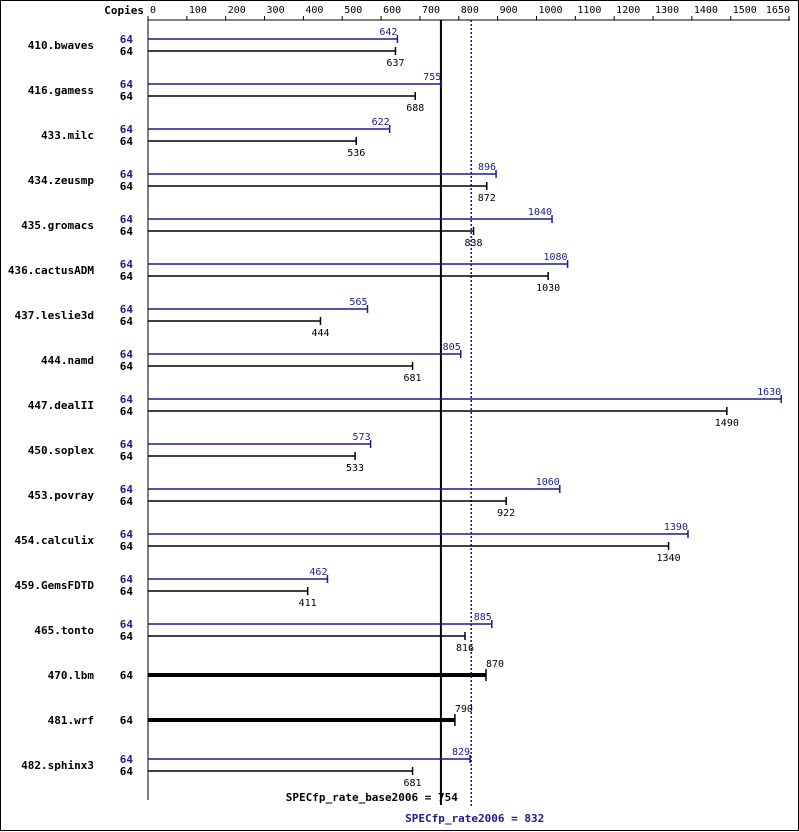 This screenshot has height=832, width=799. Describe the element at coordinates (200, 453) in the screenshot. I see `benchmark-row: 450.soplex 64 573 64 533` at that location.